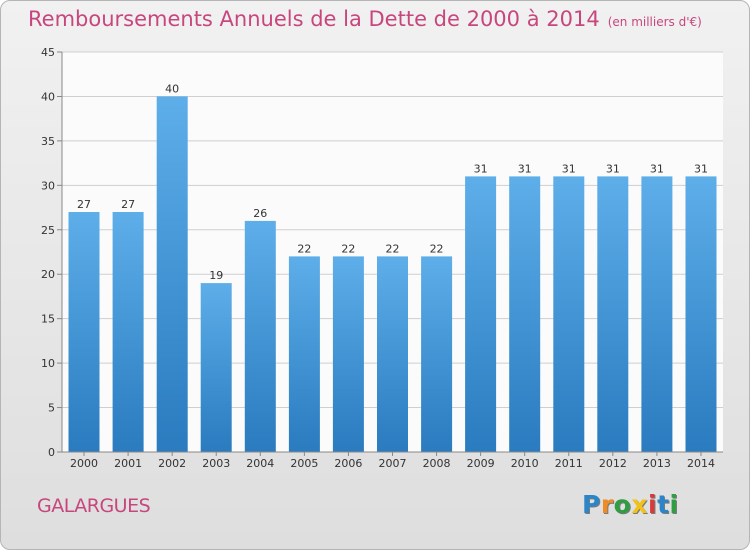 Image resolution: width=750 pixels, height=550 pixels. What do you see at coordinates (569, 314) in the screenshot?
I see `bar-2011` at bounding box center [569, 314].